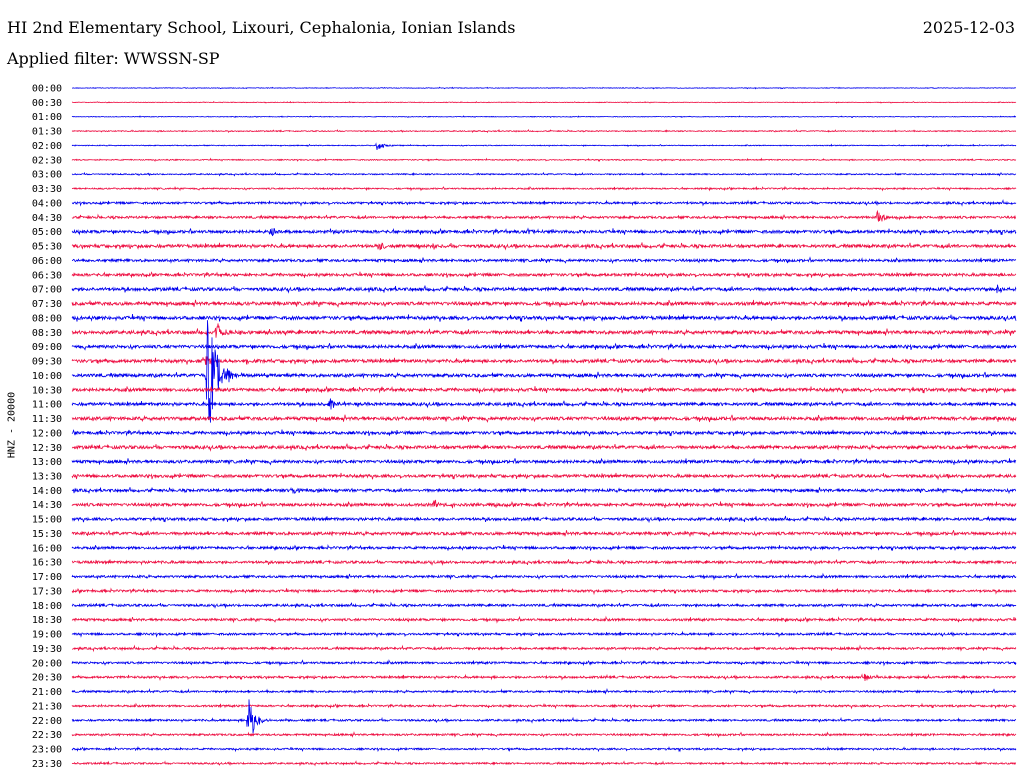 This screenshot has width=1024, height=780. I want to click on row-time-label: 07:30, so click(47, 304).